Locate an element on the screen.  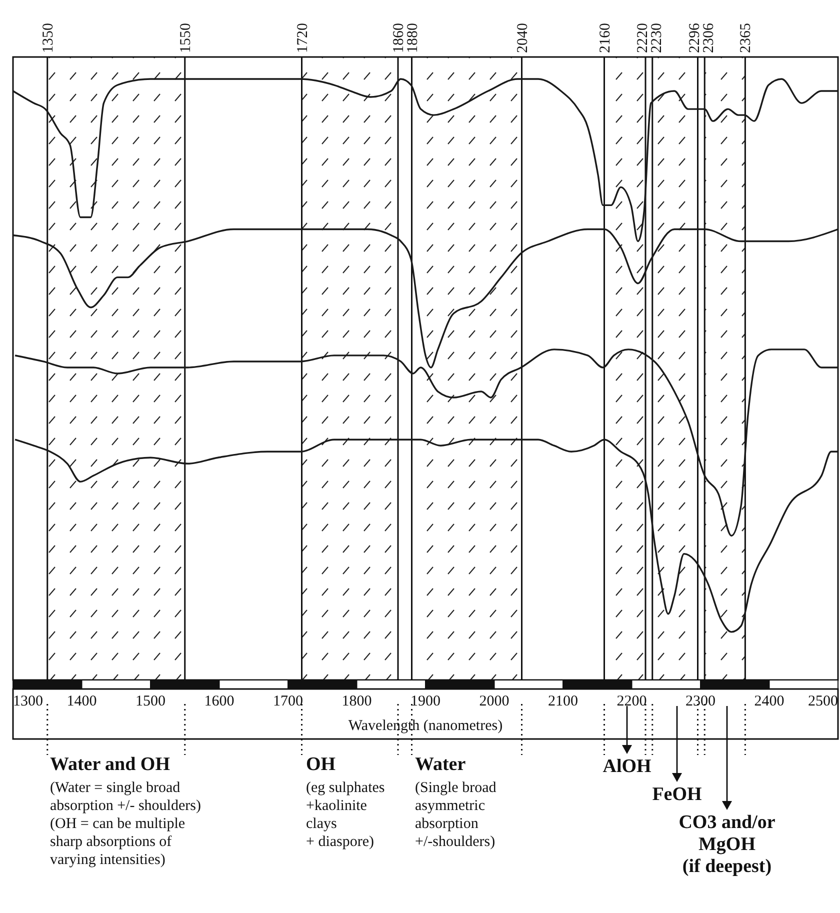
x-tick-label: 1800 is located at coordinates (357, 702).